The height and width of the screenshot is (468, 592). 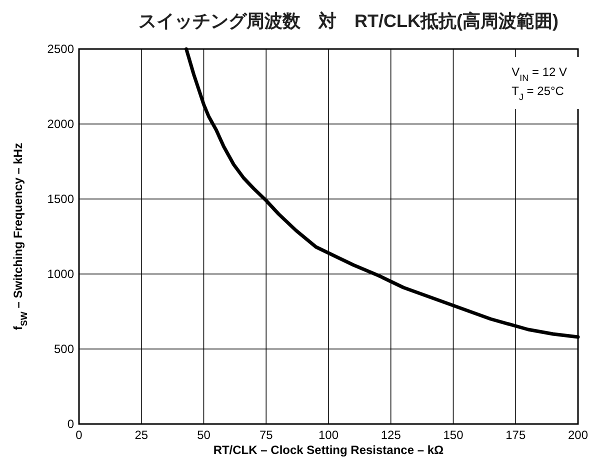 I want to click on x-tick-label: 50, so click(x=204, y=435).